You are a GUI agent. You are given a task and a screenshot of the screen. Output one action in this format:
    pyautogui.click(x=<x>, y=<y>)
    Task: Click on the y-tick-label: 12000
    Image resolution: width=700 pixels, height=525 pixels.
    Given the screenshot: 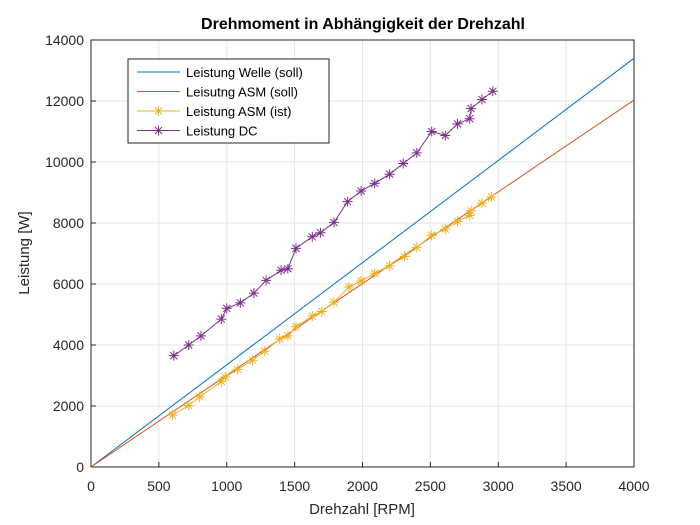 What is the action you would take?
    pyautogui.click(x=64, y=101)
    